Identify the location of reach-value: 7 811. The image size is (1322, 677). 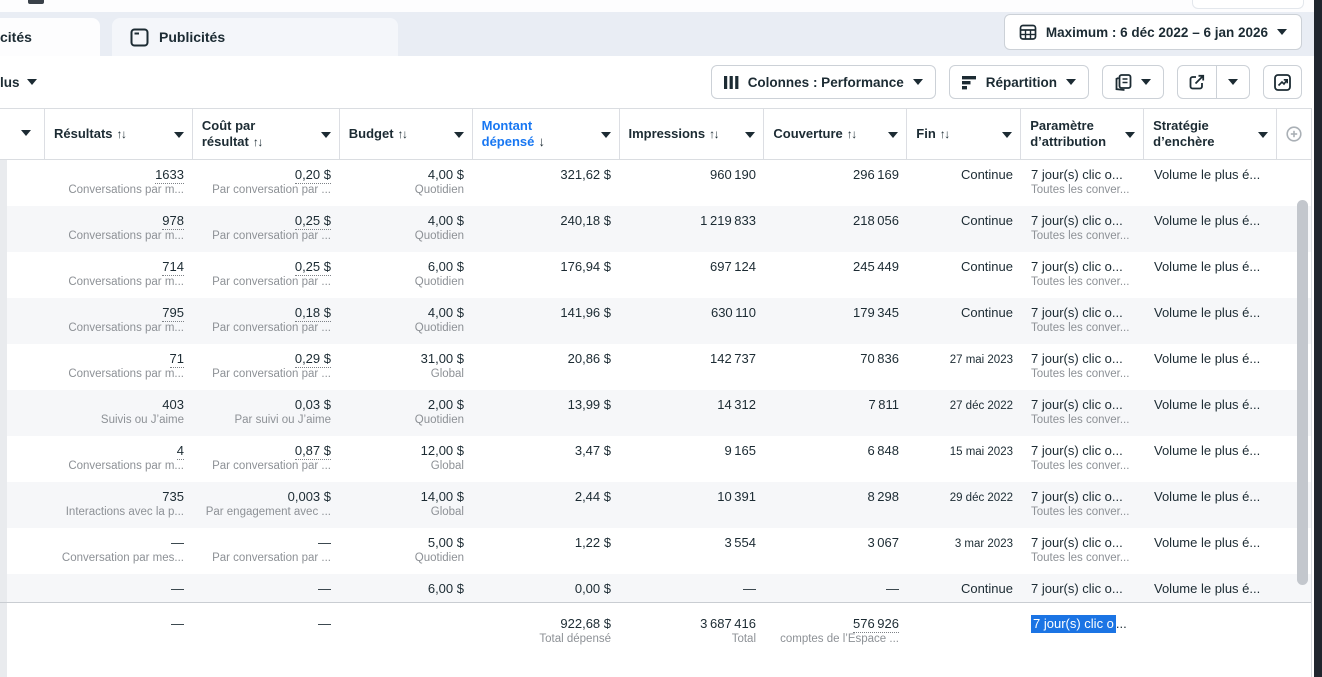
(883, 404).